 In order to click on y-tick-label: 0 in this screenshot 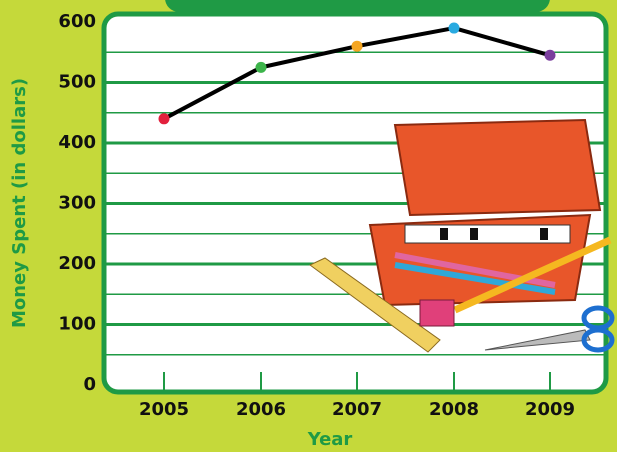, I will do `click(89, 384)`.